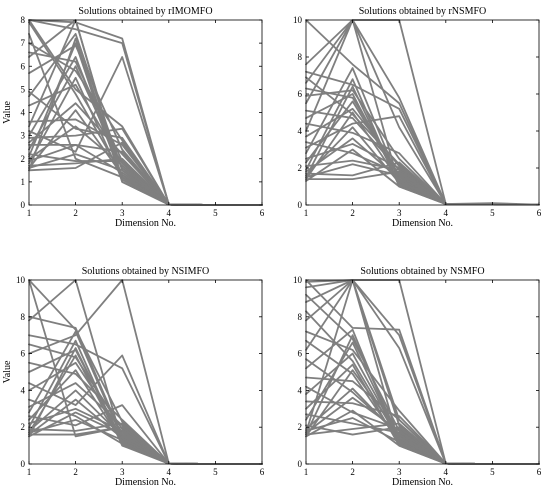 The image size is (550, 491). I want to click on y-tick-label: 1, so click(23, 182).